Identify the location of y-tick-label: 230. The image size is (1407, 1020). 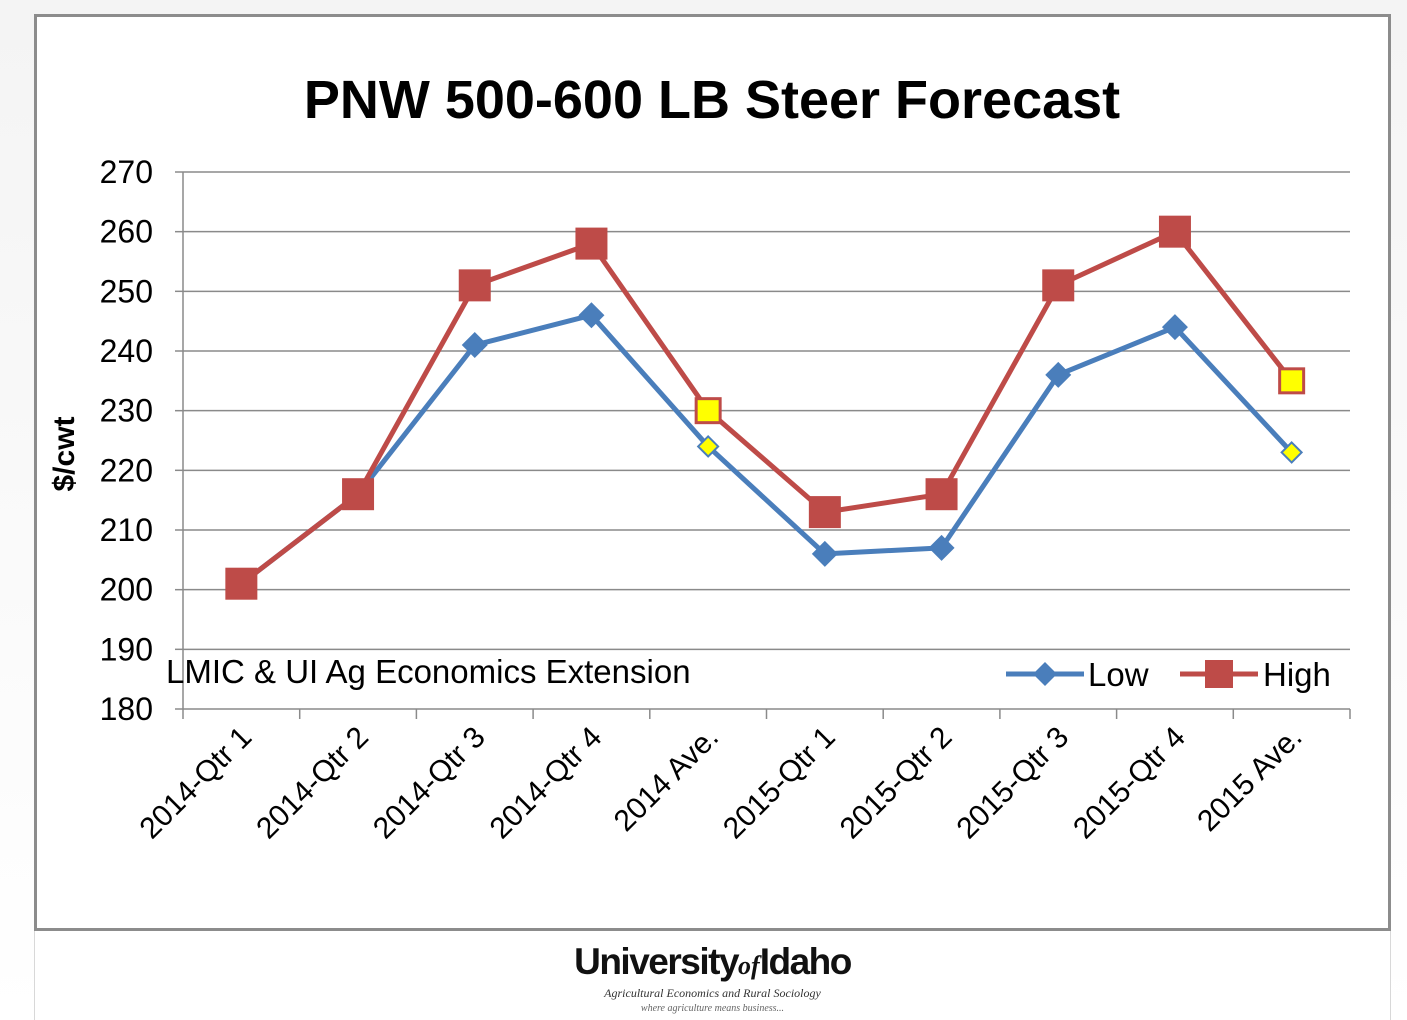
(126, 411).